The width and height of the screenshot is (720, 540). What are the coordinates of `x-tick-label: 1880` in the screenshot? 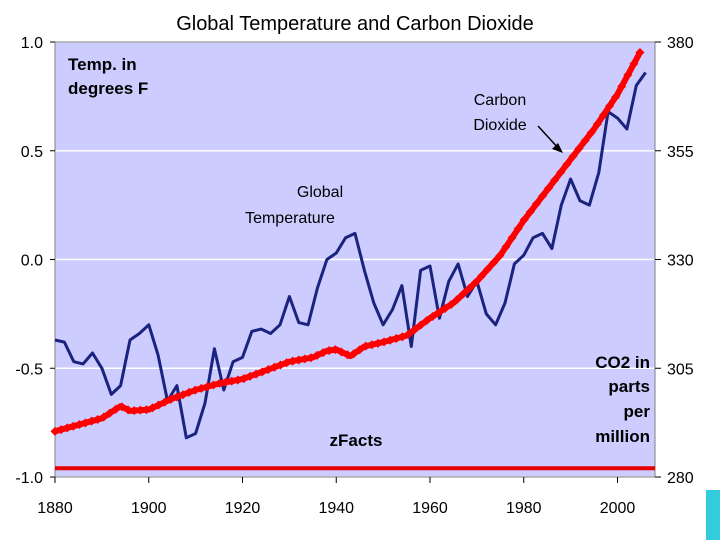 It's located at (55, 508).